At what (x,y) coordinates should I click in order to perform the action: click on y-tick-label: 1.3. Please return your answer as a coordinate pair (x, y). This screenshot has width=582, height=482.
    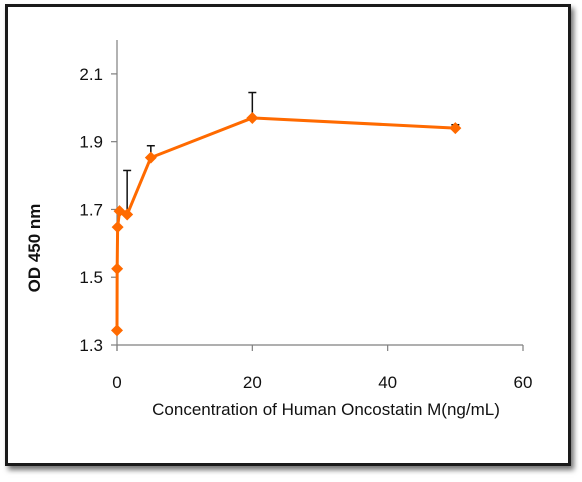
    Looking at the image, I should click on (91, 345).